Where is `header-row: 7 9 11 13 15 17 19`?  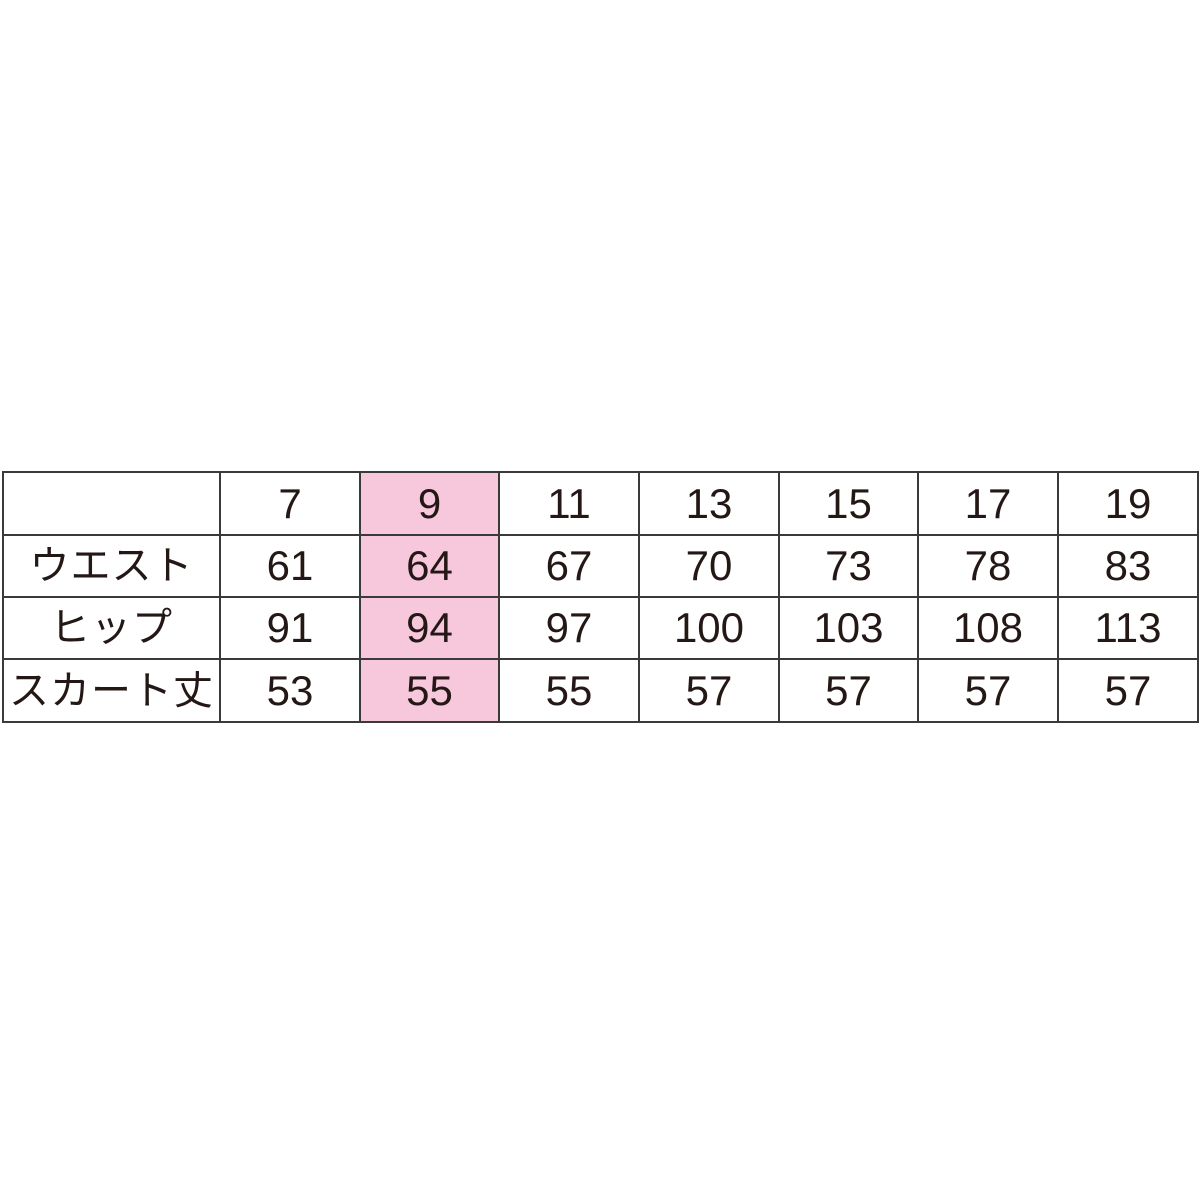
header-row: 7 9 11 13 15 17 19 is located at coordinates (600, 503).